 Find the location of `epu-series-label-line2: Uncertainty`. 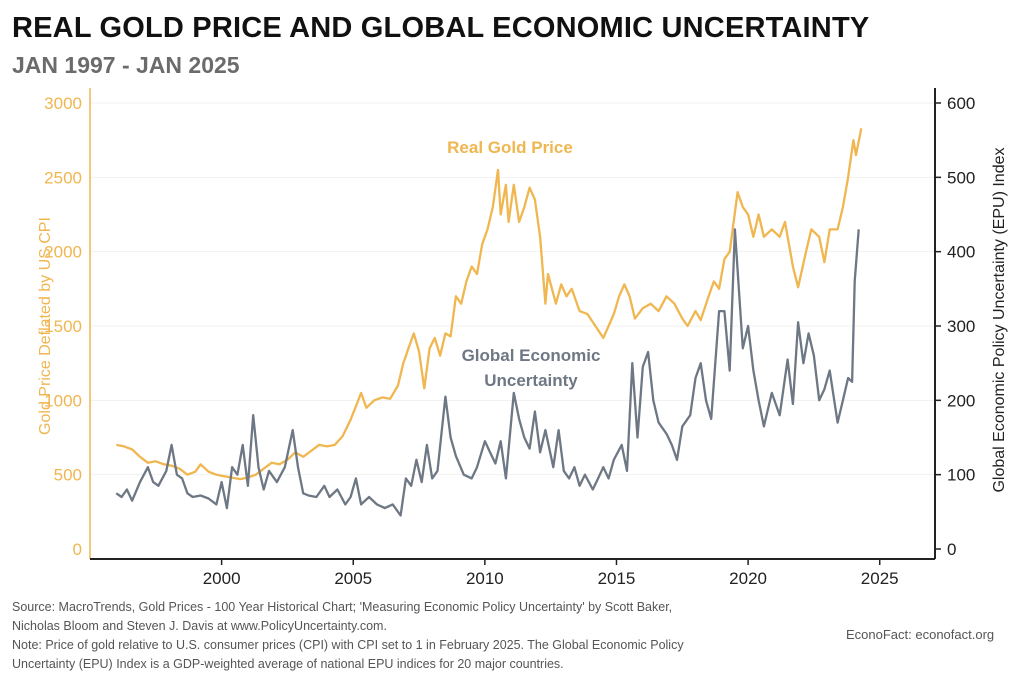

epu-series-label-line2: Uncertainty is located at coordinates (531, 380).